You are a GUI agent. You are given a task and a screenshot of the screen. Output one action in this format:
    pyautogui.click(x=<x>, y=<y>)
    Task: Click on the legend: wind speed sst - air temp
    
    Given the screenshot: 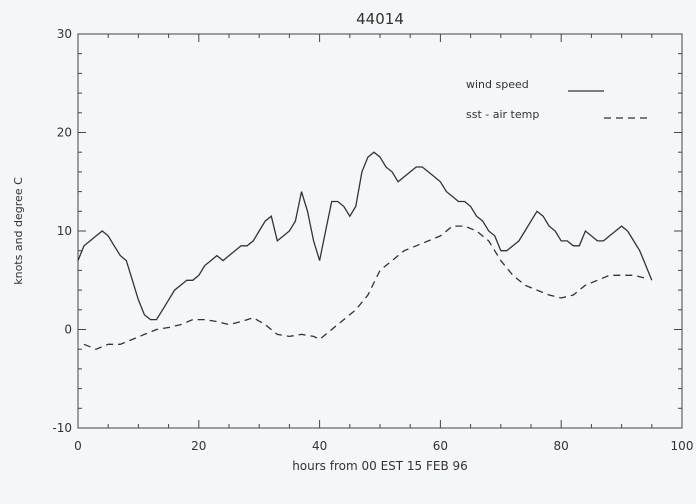 What is the action you would take?
    pyautogui.click(x=557, y=99)
    